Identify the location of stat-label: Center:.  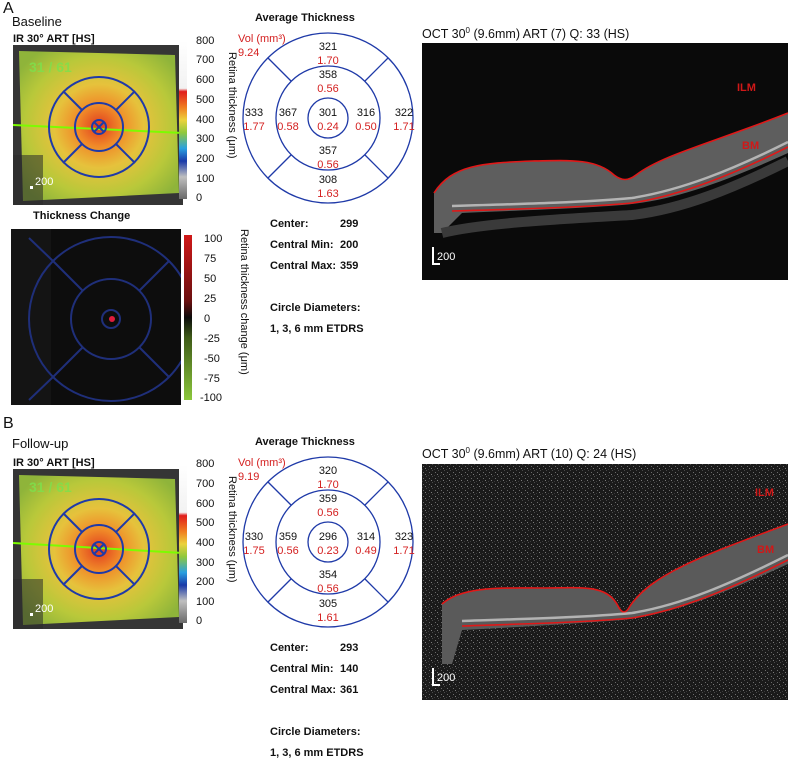
(289, 648).